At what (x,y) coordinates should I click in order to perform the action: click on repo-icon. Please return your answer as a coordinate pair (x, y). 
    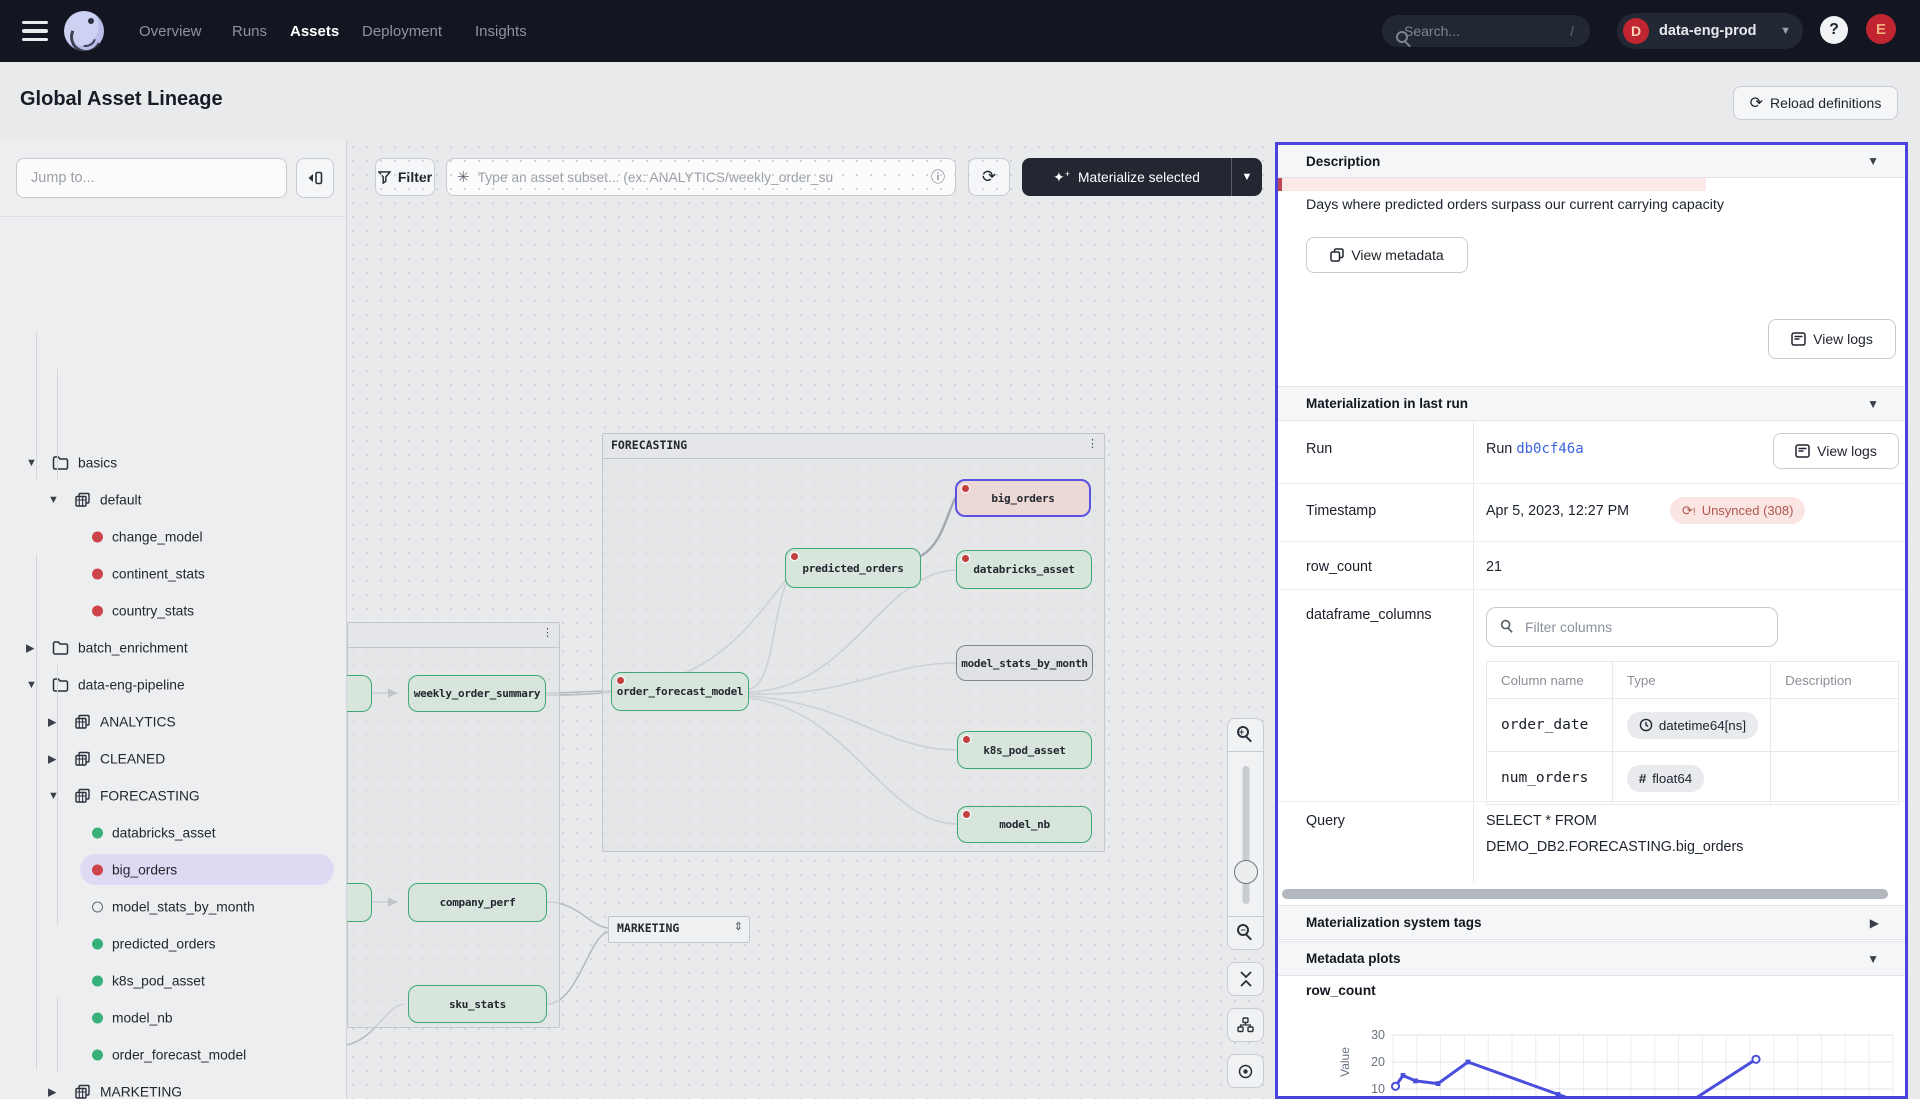
    Looking at the image, I should click on (82, 795).